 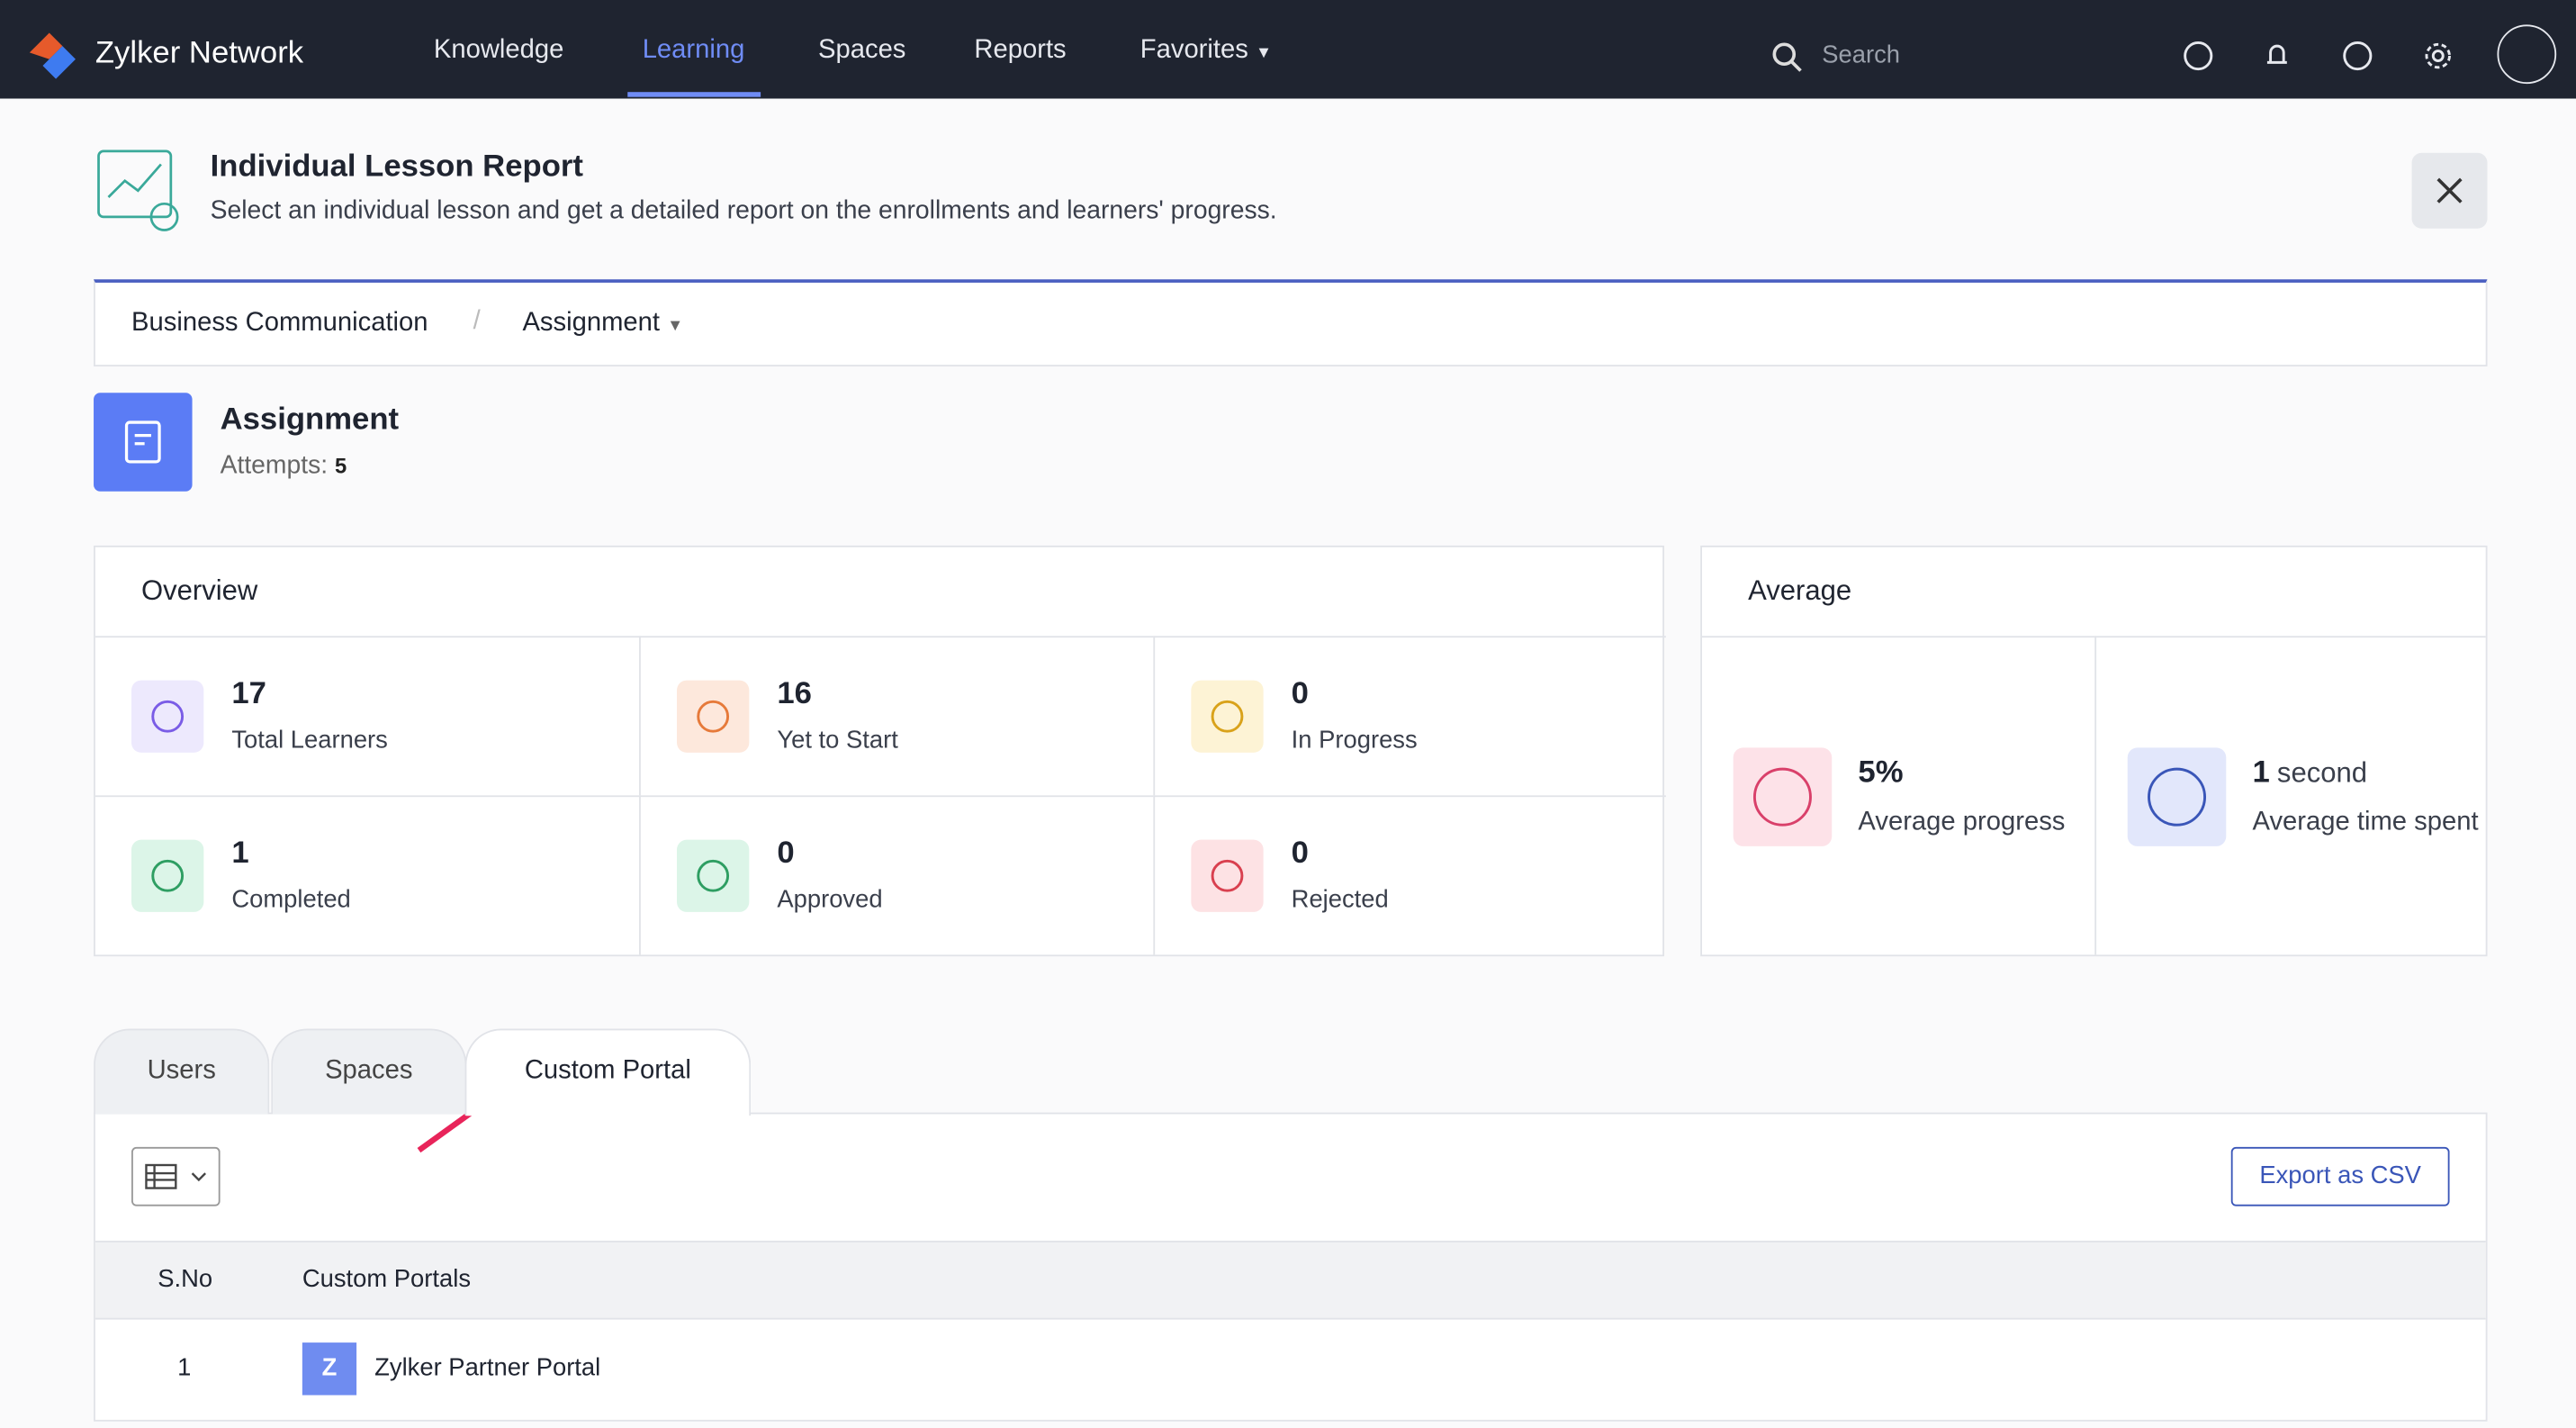 I want to click on menu-item: Knowledge, so click(x=499, y=51).